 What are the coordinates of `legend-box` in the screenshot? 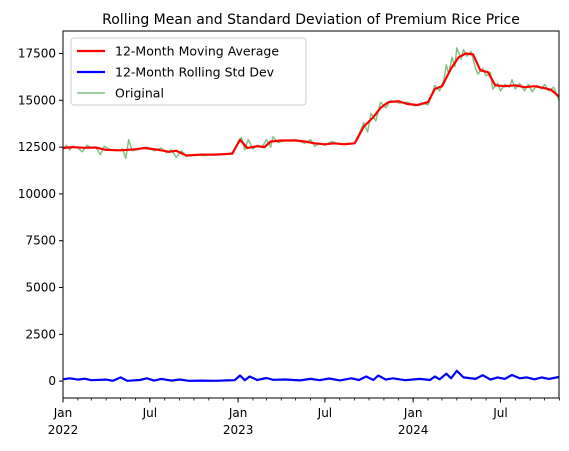 It's located at (188, 71).